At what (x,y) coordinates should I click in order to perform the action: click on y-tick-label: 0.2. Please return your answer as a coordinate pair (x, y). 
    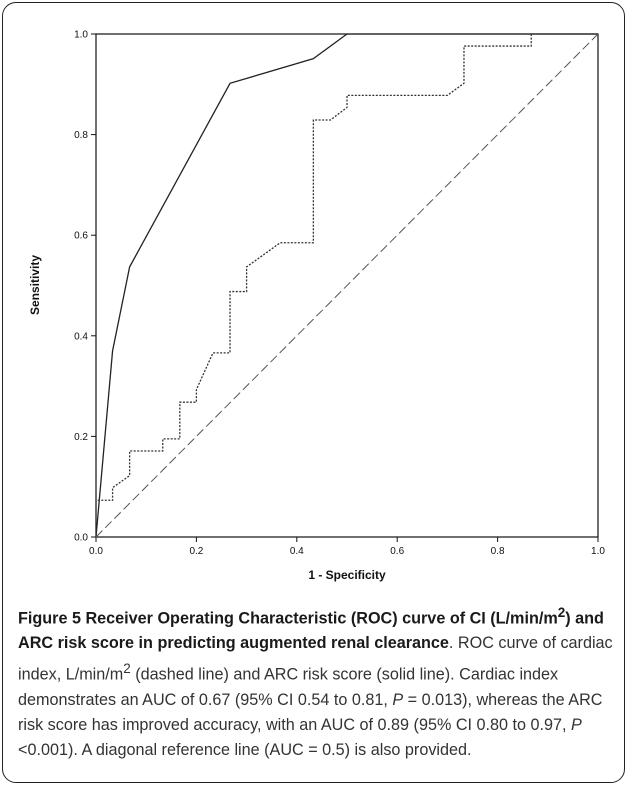
    Looking at the image, I should click on (81, 437).